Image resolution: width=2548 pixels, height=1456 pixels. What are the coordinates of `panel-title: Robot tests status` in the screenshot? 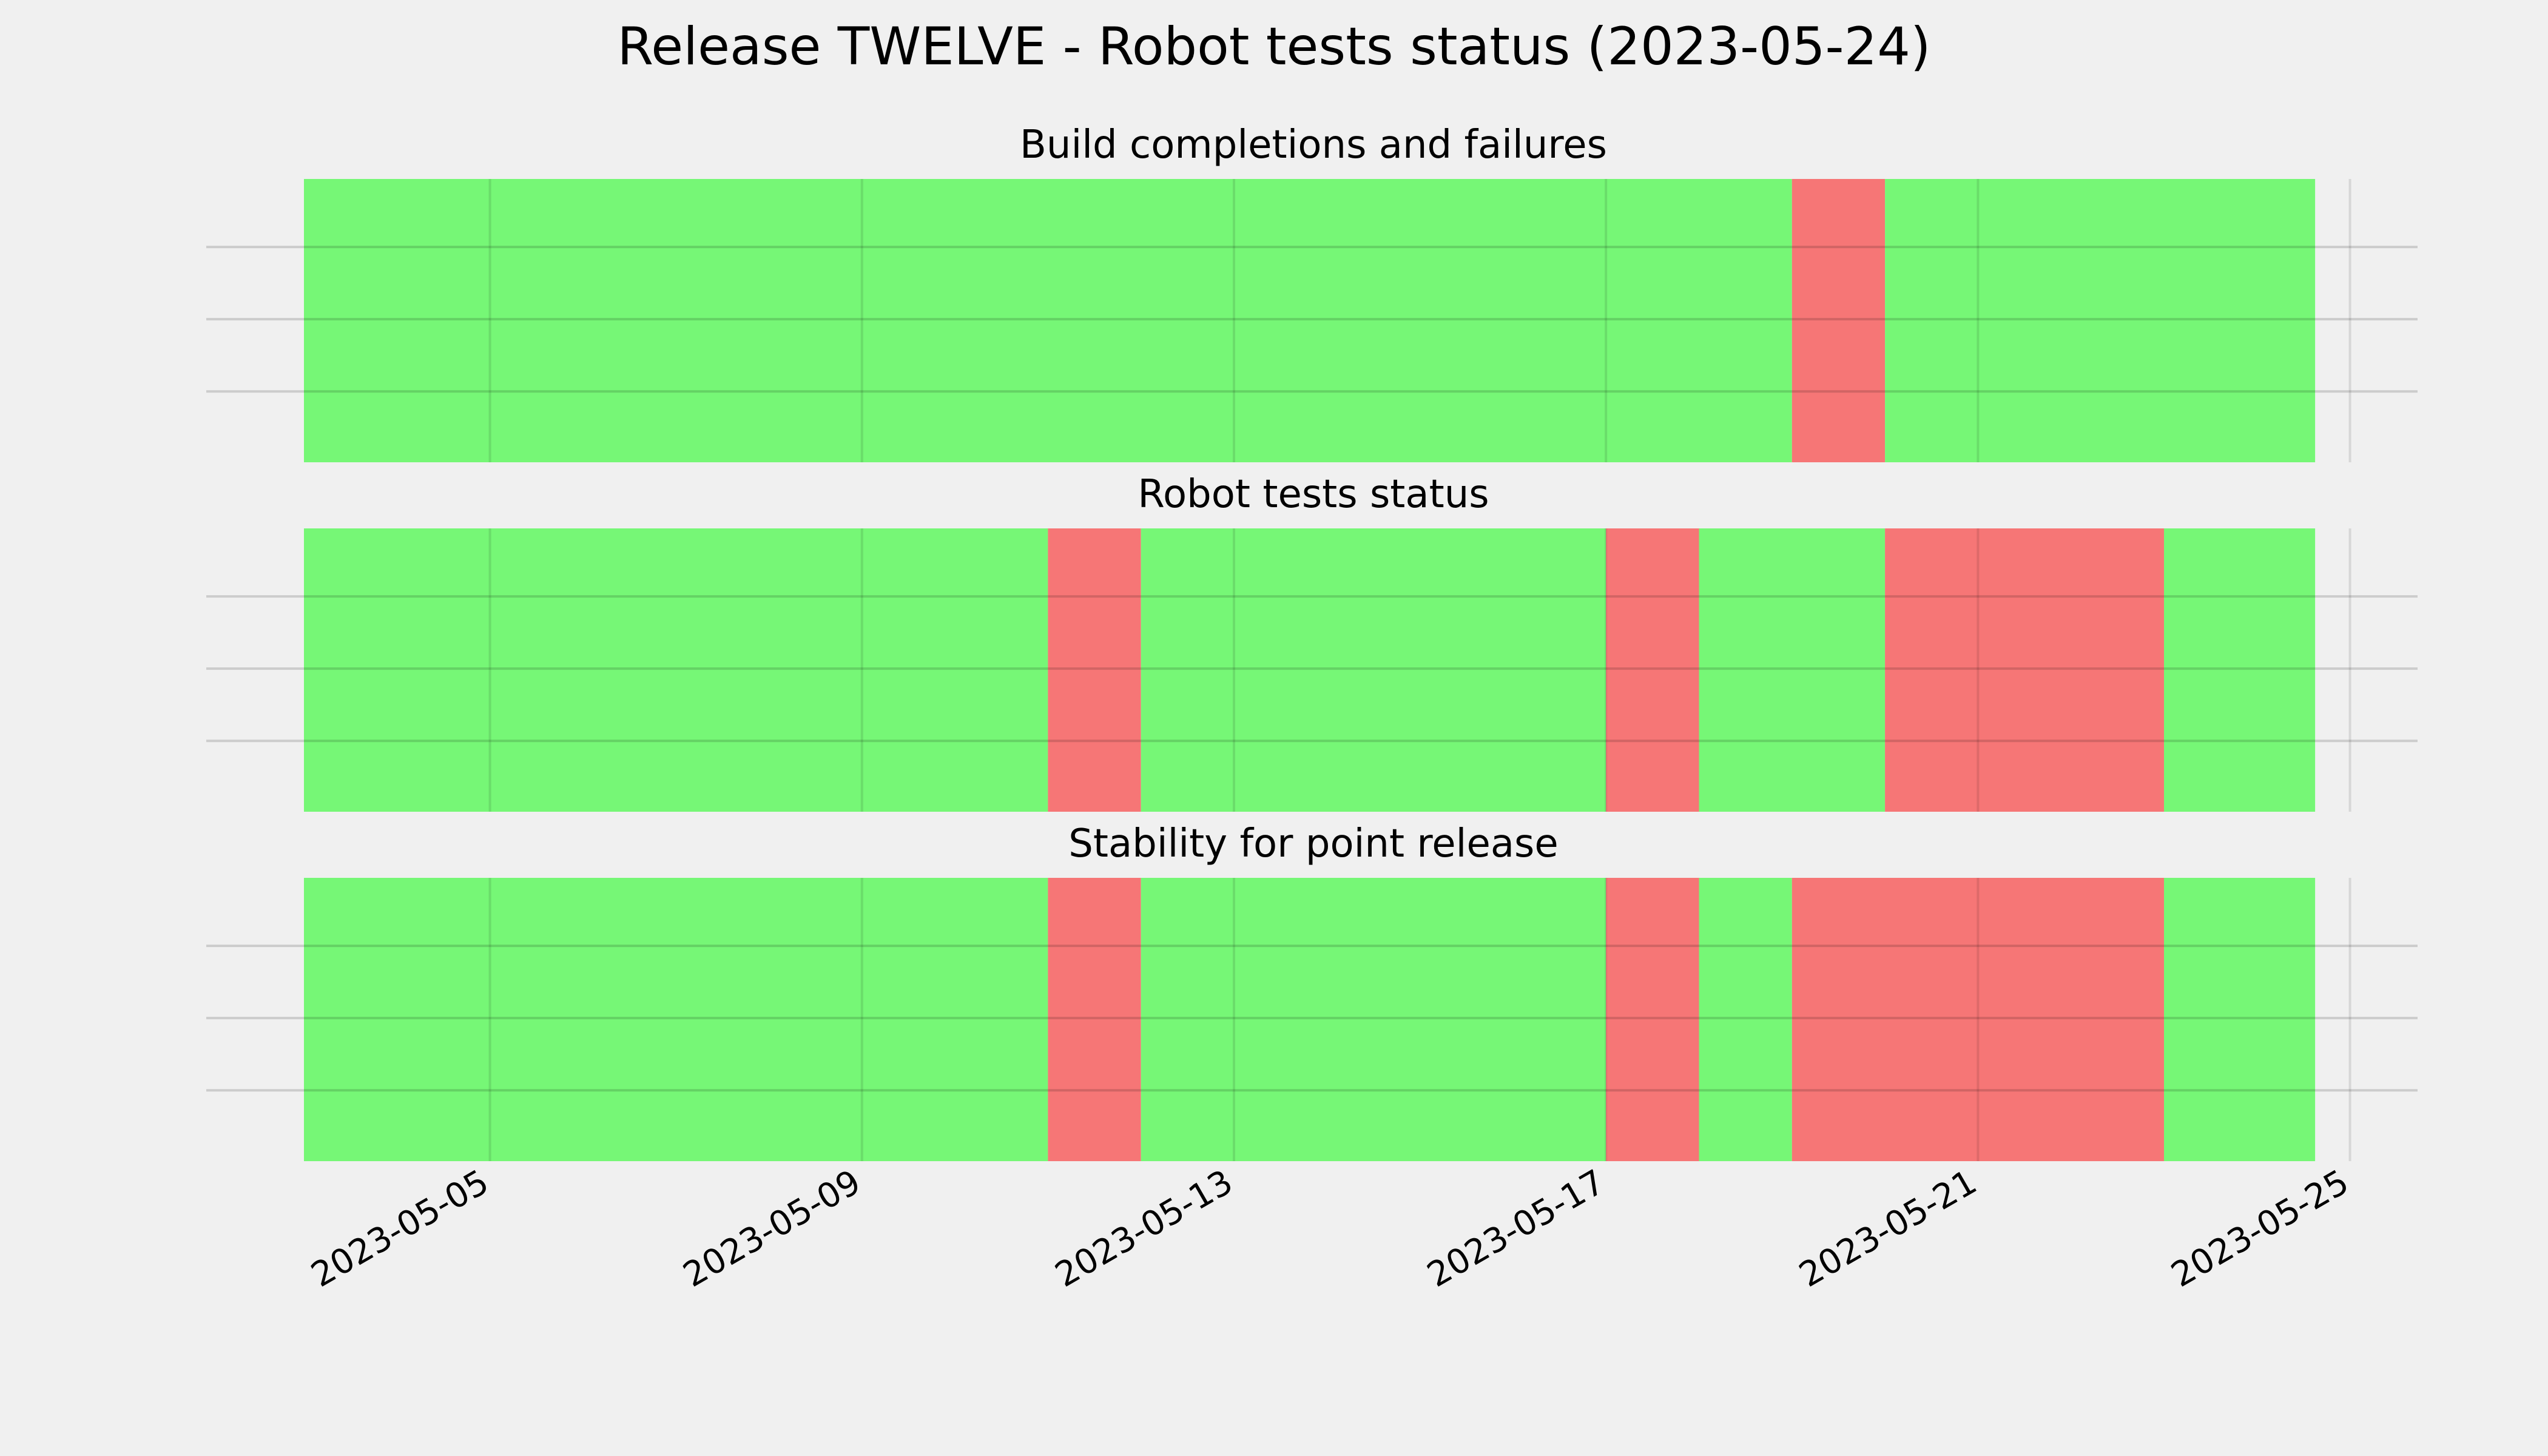 It's located at (1313, 494).